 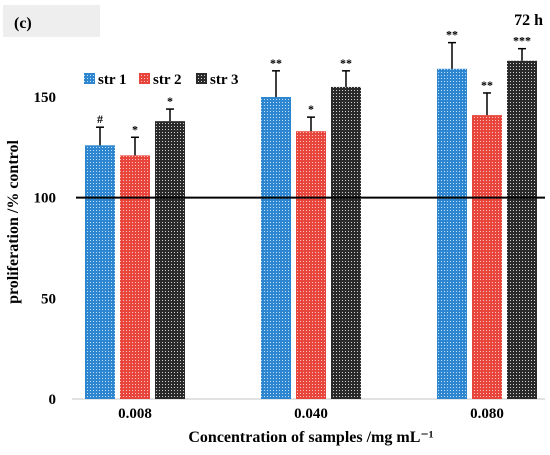 I want to click on x-tick-label: 0.080, so click(x=487, y=414).